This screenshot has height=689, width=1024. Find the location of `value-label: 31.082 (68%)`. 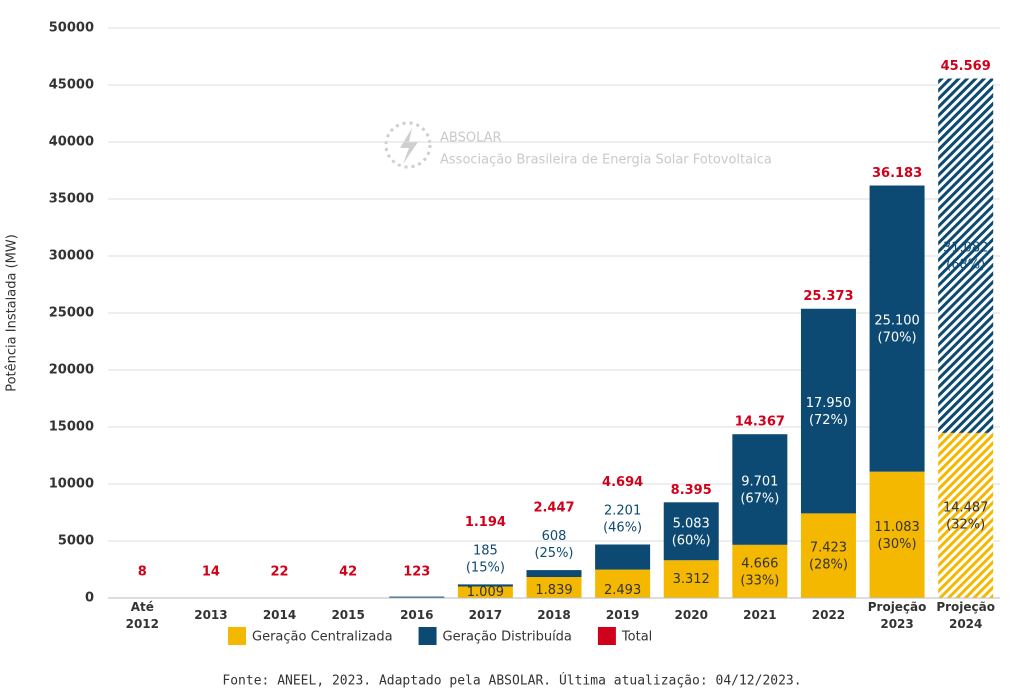

value-label: 31.082 (68%) is located at coordinates (966, 256).